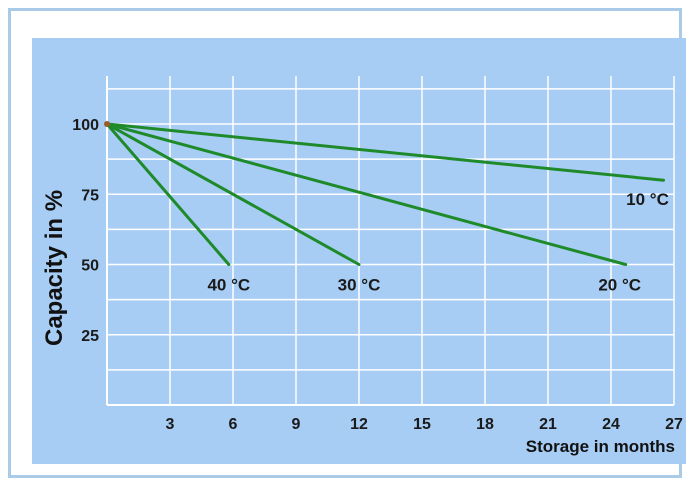 This screenshot has width=690, height=484. Describe the element at coordinates (548, 424) in the screenshot. I see `x-tick-label: 21` at that location.